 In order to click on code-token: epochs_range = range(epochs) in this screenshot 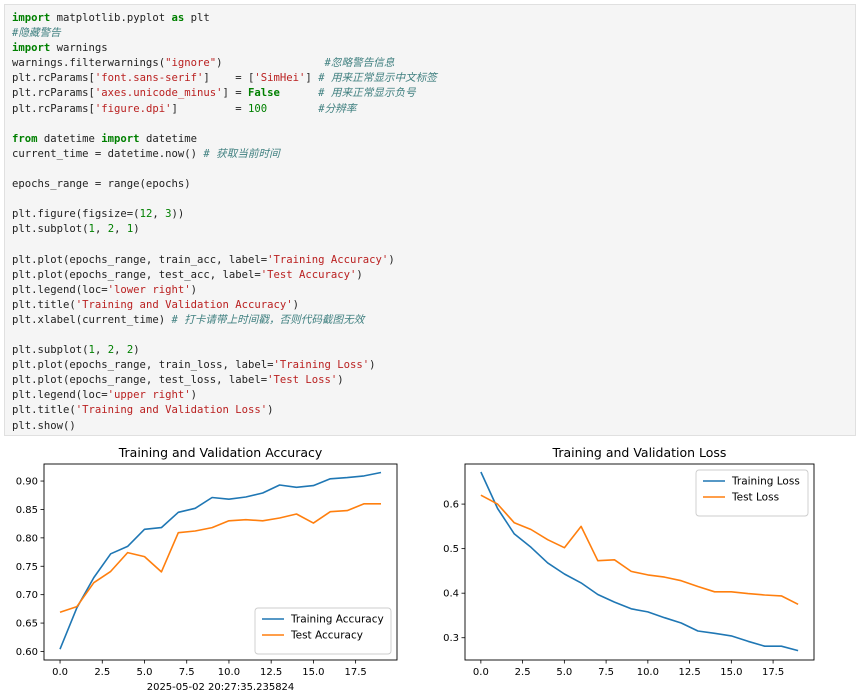, I will do `click(101, 184)`.